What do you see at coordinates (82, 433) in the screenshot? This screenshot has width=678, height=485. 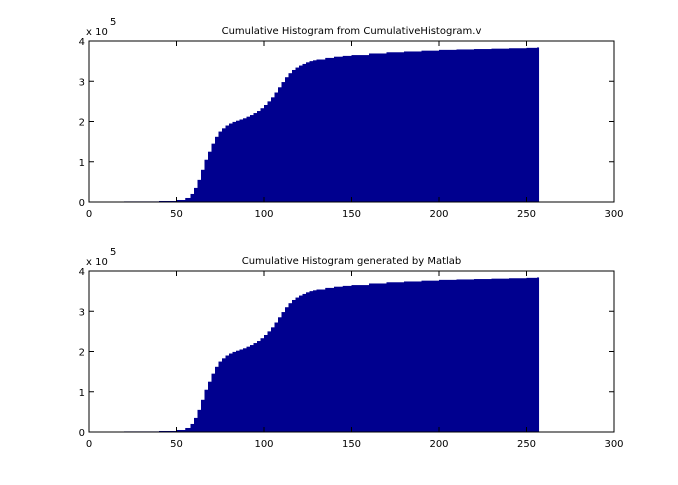 I see `y-tick-label: 0` at bounding box center [82, 433].